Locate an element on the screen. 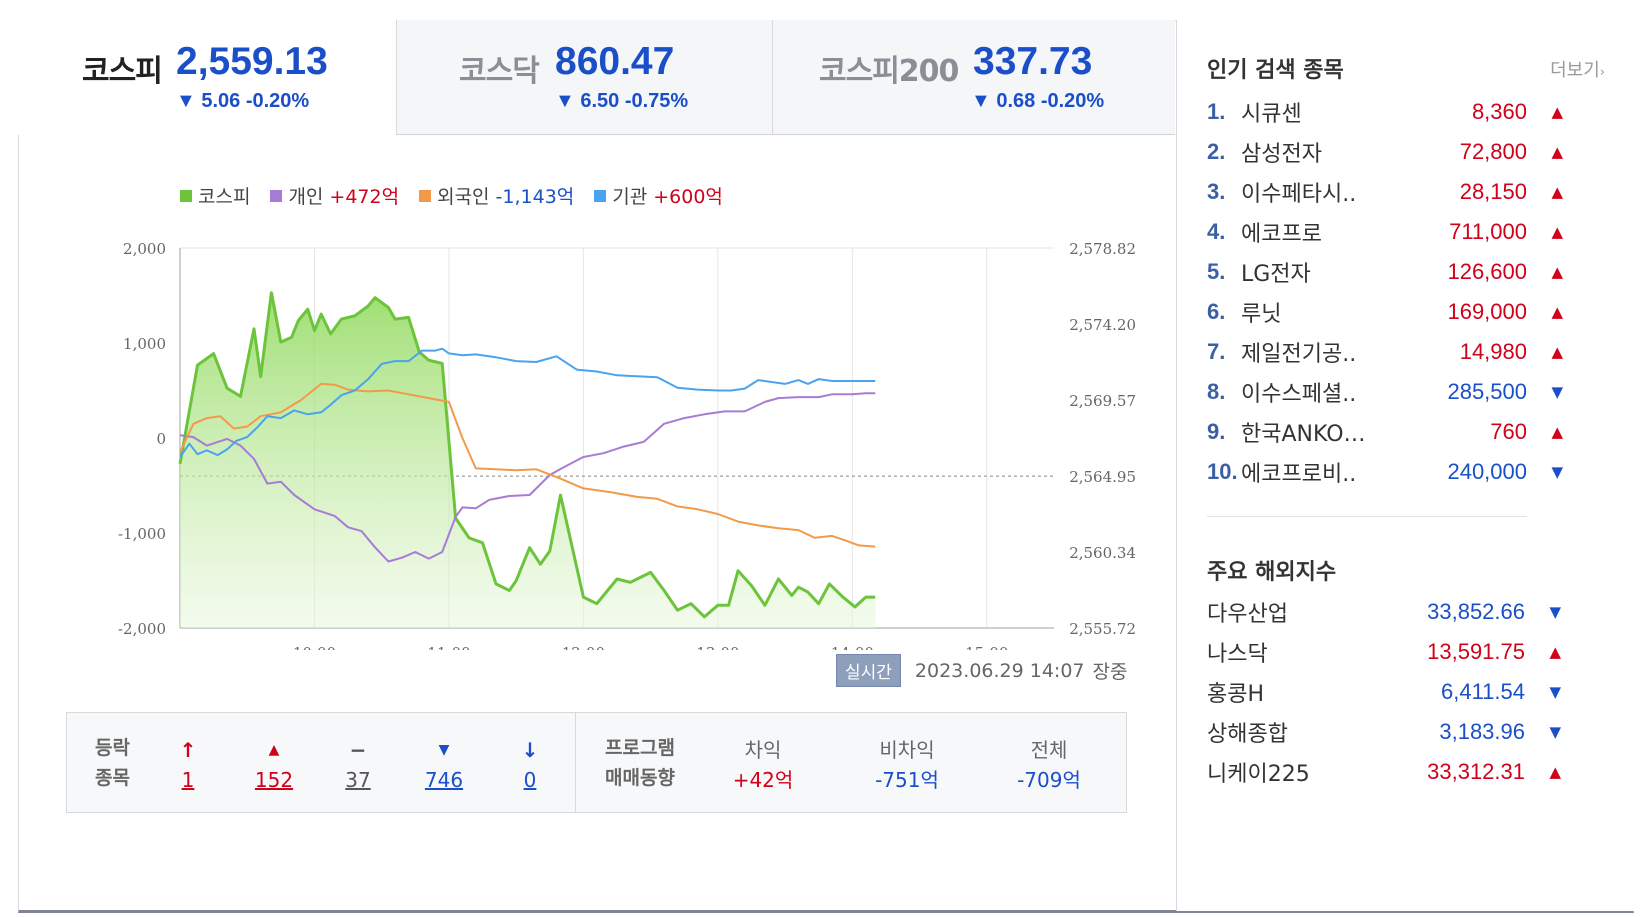  tab-kospi200: 코스피200 337.73 ▼ 0.68 -0.20% is located at coordinates (973, 77).